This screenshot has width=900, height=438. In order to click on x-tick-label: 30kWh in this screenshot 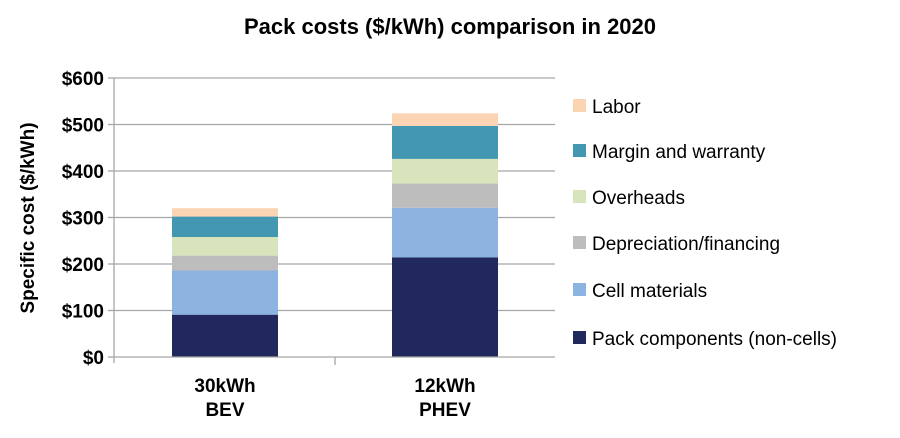, I will do `click(224, 386)`.